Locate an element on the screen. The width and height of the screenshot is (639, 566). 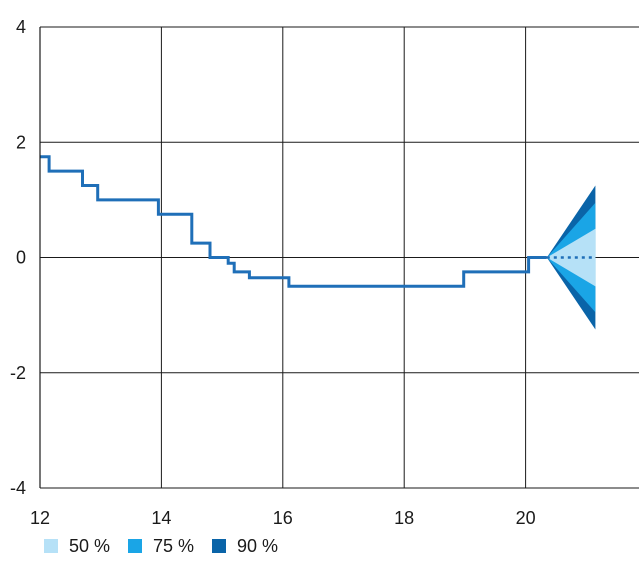
x-tick-label: 16 is located at coordinates (283, 518).